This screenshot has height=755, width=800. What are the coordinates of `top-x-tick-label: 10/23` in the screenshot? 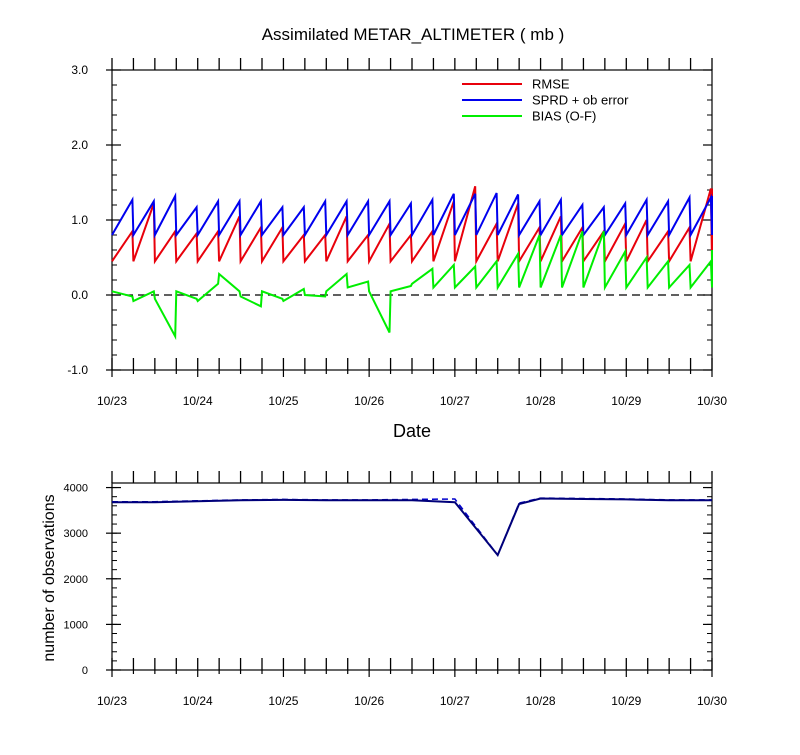 It's located at (112, 401).